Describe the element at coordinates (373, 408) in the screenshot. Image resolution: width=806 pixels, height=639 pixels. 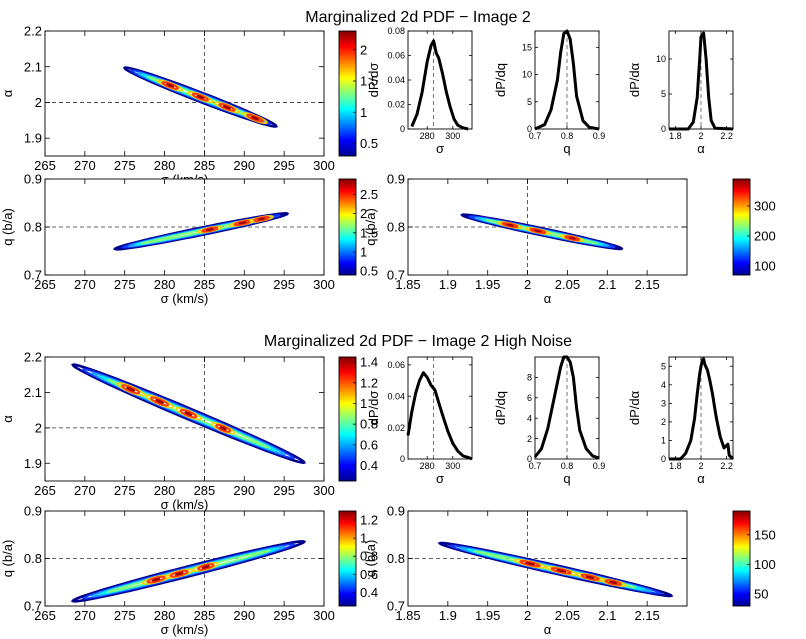
I see `y-axis-label: dP/dσ` at that location.